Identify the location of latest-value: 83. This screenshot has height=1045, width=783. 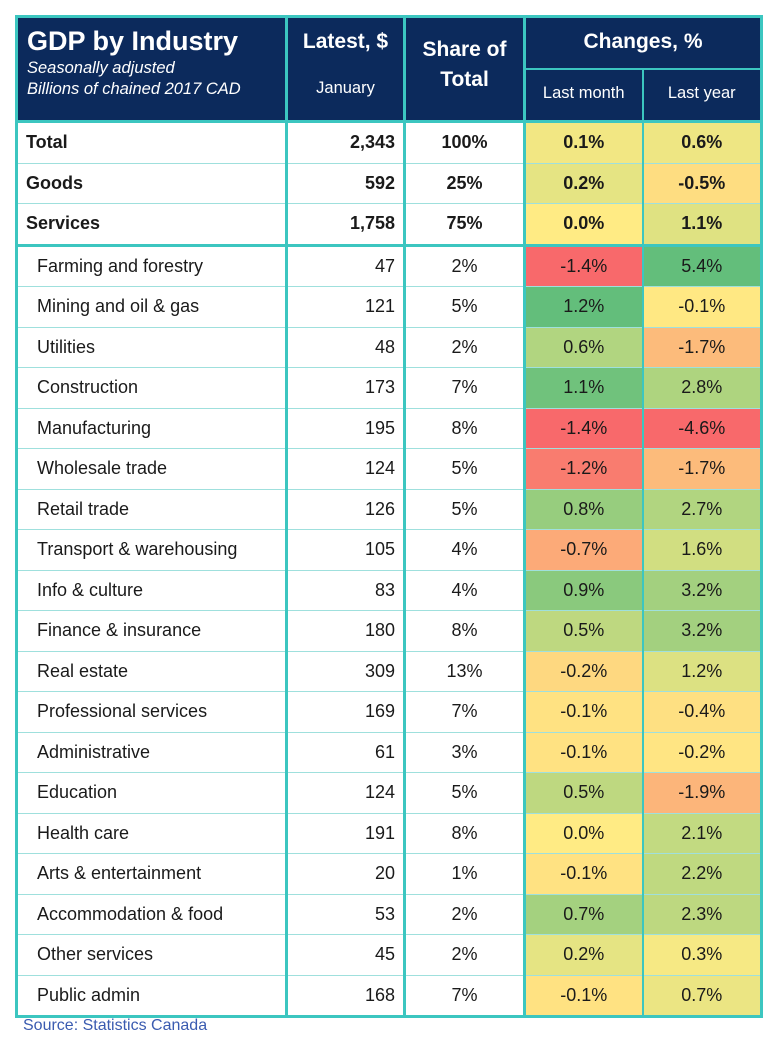
(346, 590).